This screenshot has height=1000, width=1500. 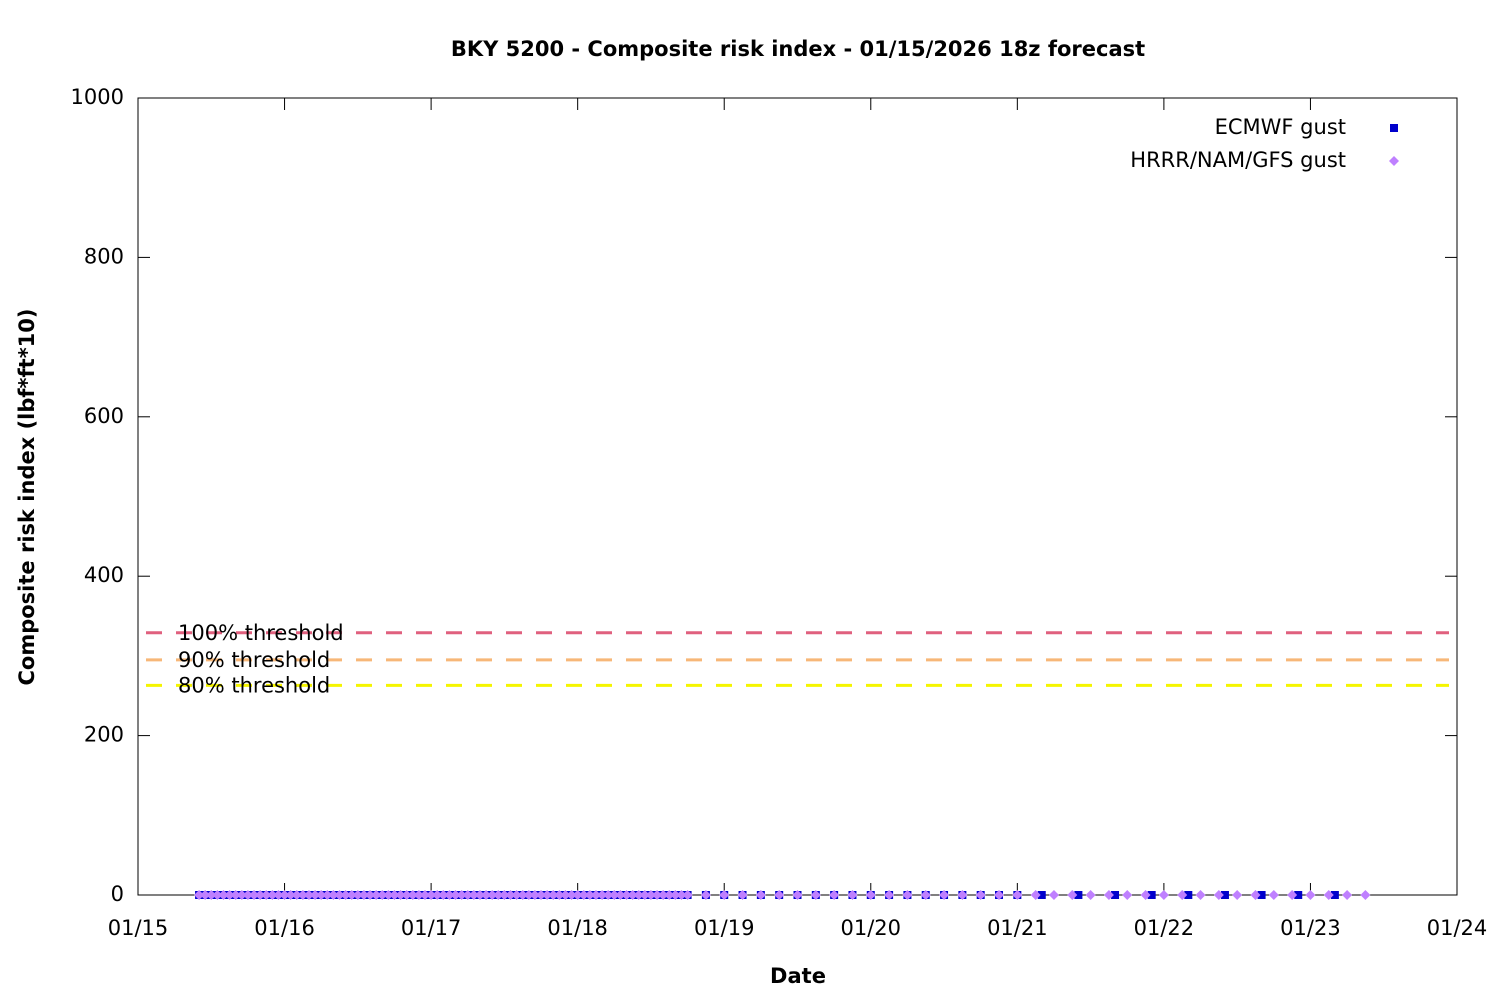 I want to click on x-tick-label: 01/17, so click(x=431, y=928).